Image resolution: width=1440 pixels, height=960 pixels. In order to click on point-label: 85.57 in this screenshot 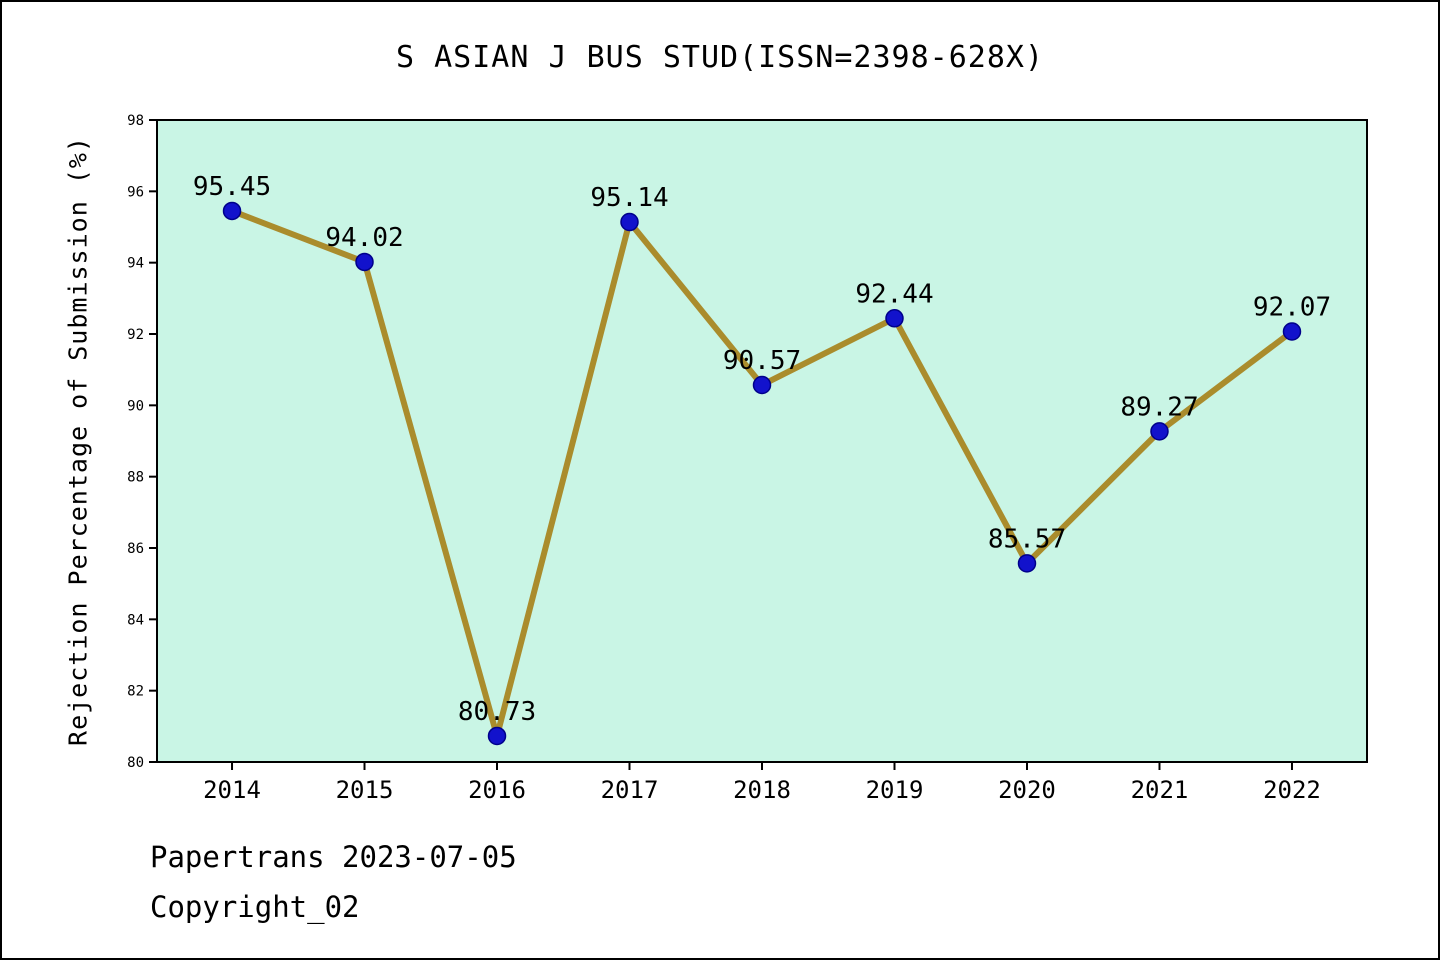, I will do `click(1027, 539)`.